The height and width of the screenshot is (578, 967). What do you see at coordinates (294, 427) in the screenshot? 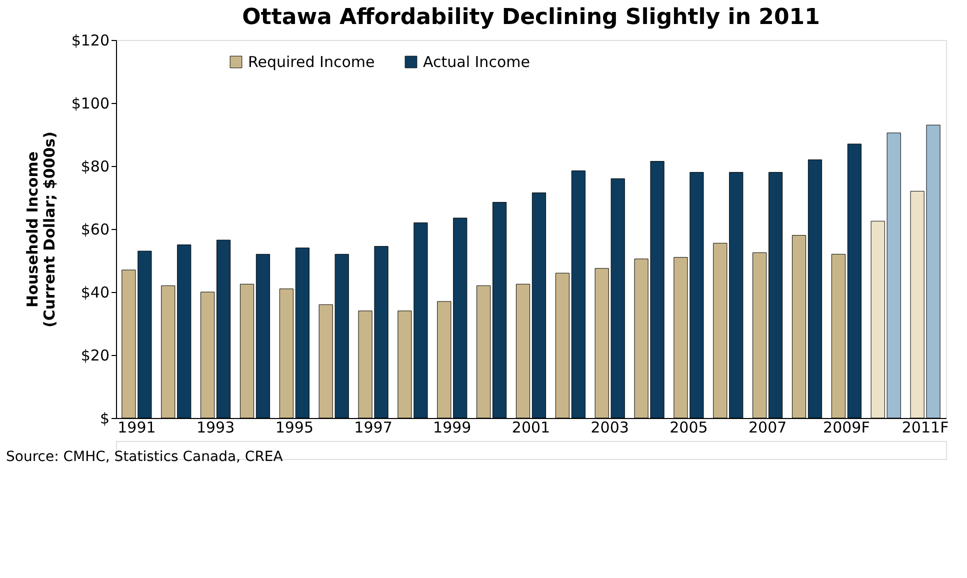
I see `x-tick-label: 1995` at bounding box center [294, 427].